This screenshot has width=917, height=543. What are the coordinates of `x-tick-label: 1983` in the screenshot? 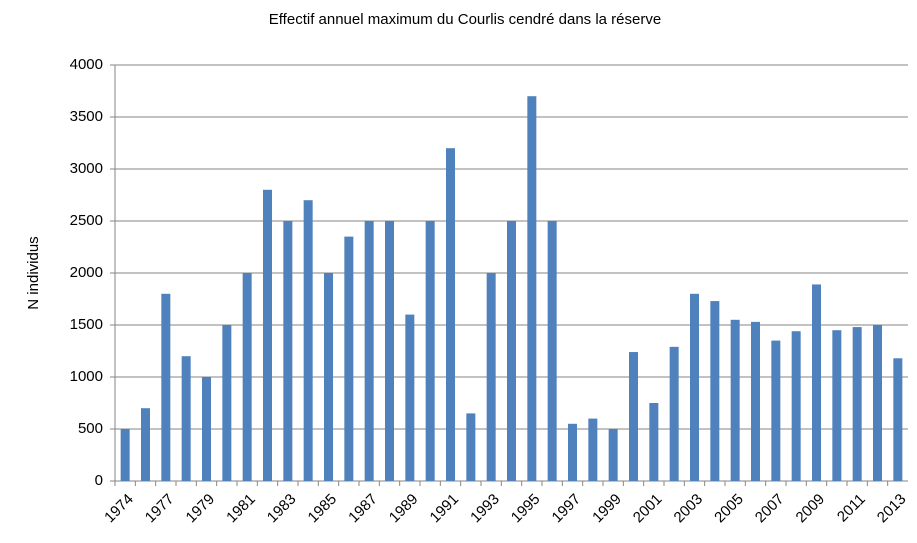 It's located at (282, 509).